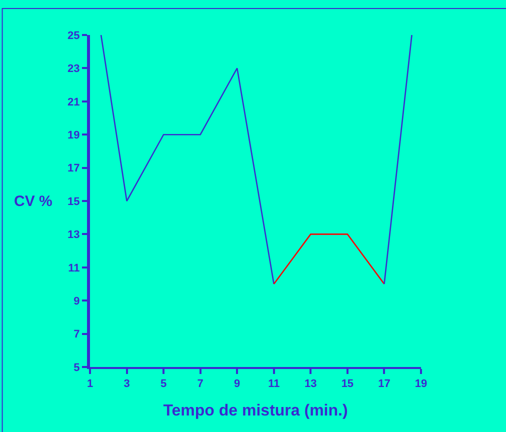 The height and width of the screenshot is (432, 506). What do you see at coordinates (90, 384) in the screenshot?
I see `x-tick-label: 1` at bounding box center [90, 384].